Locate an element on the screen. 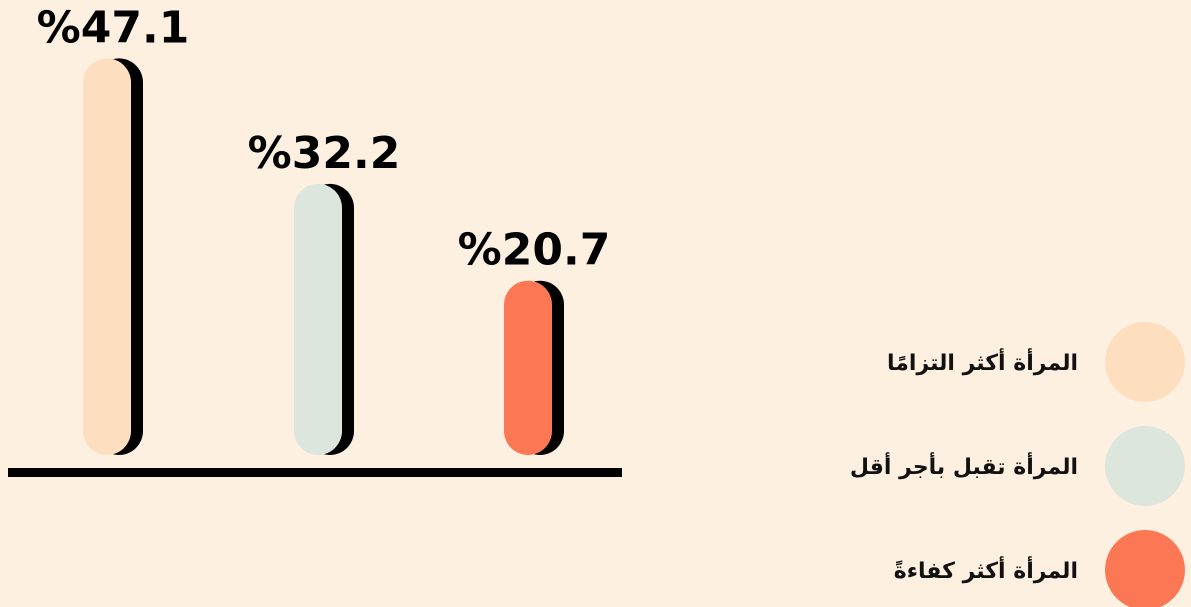 Image resolution: width=1191 pixels, height=607 pixels. value-label: %20.7 is located at coordinates (534, 250).